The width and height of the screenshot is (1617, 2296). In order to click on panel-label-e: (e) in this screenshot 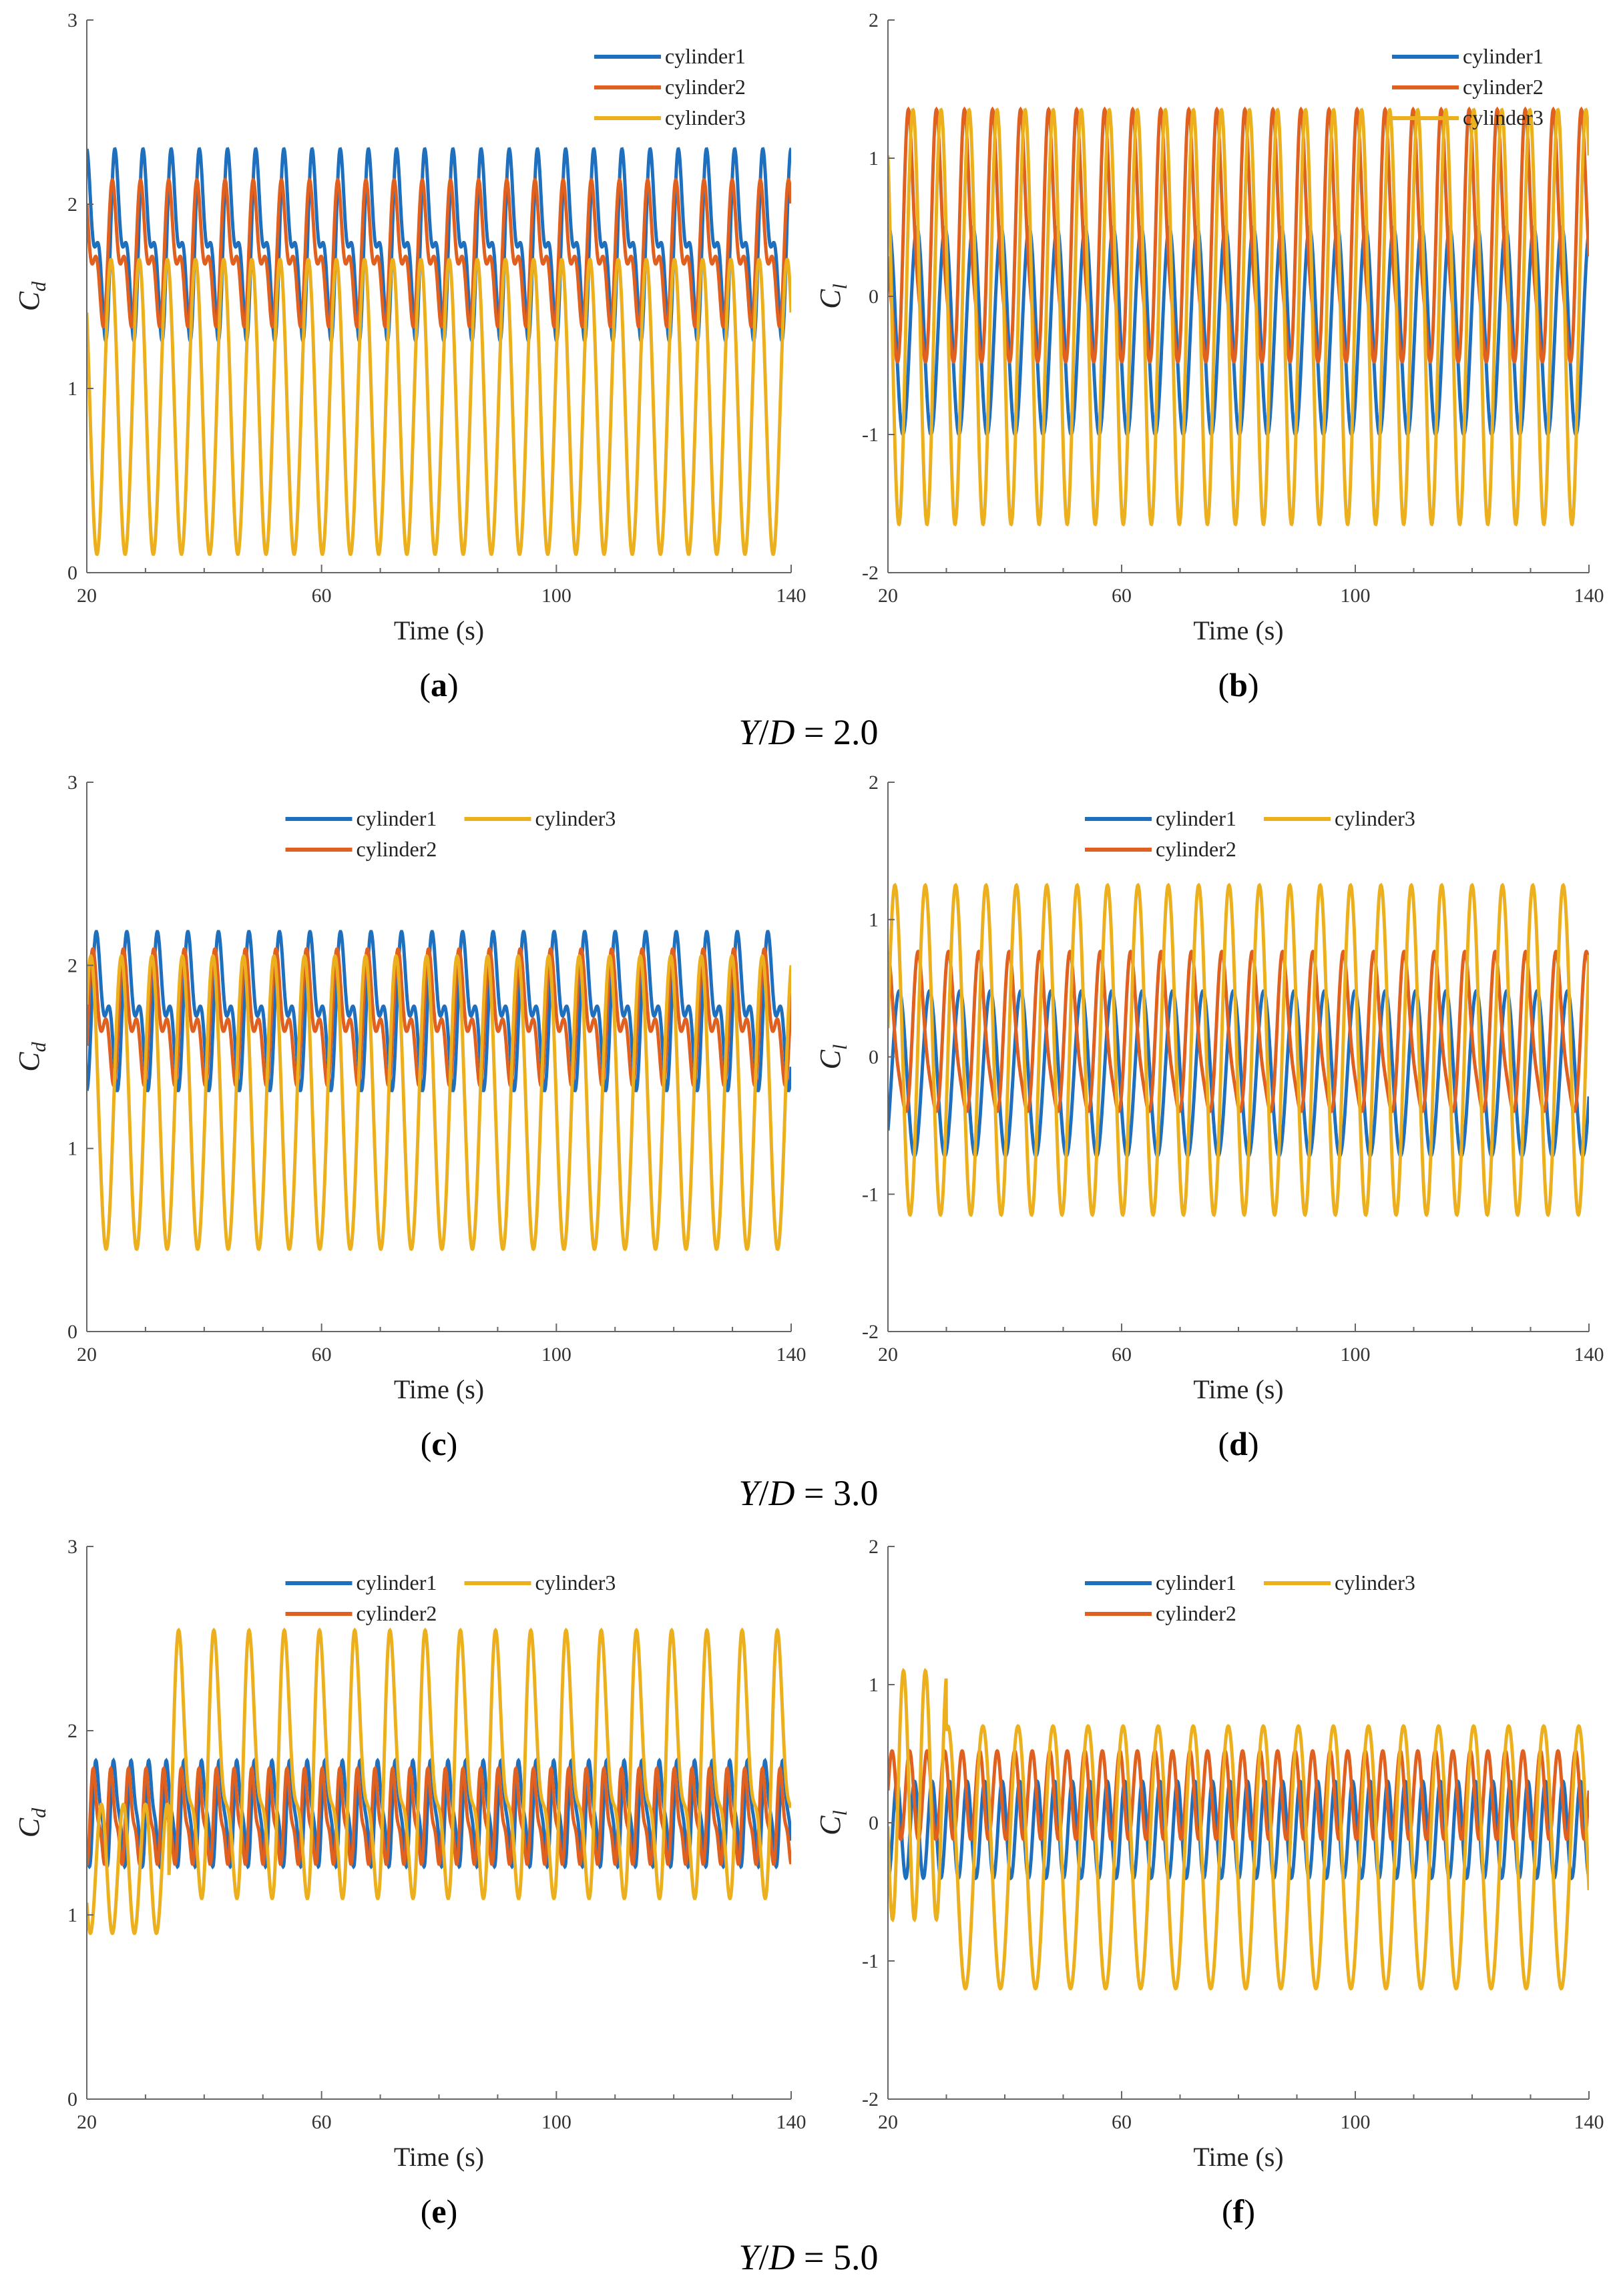, I will do `click(439, 2211)`.